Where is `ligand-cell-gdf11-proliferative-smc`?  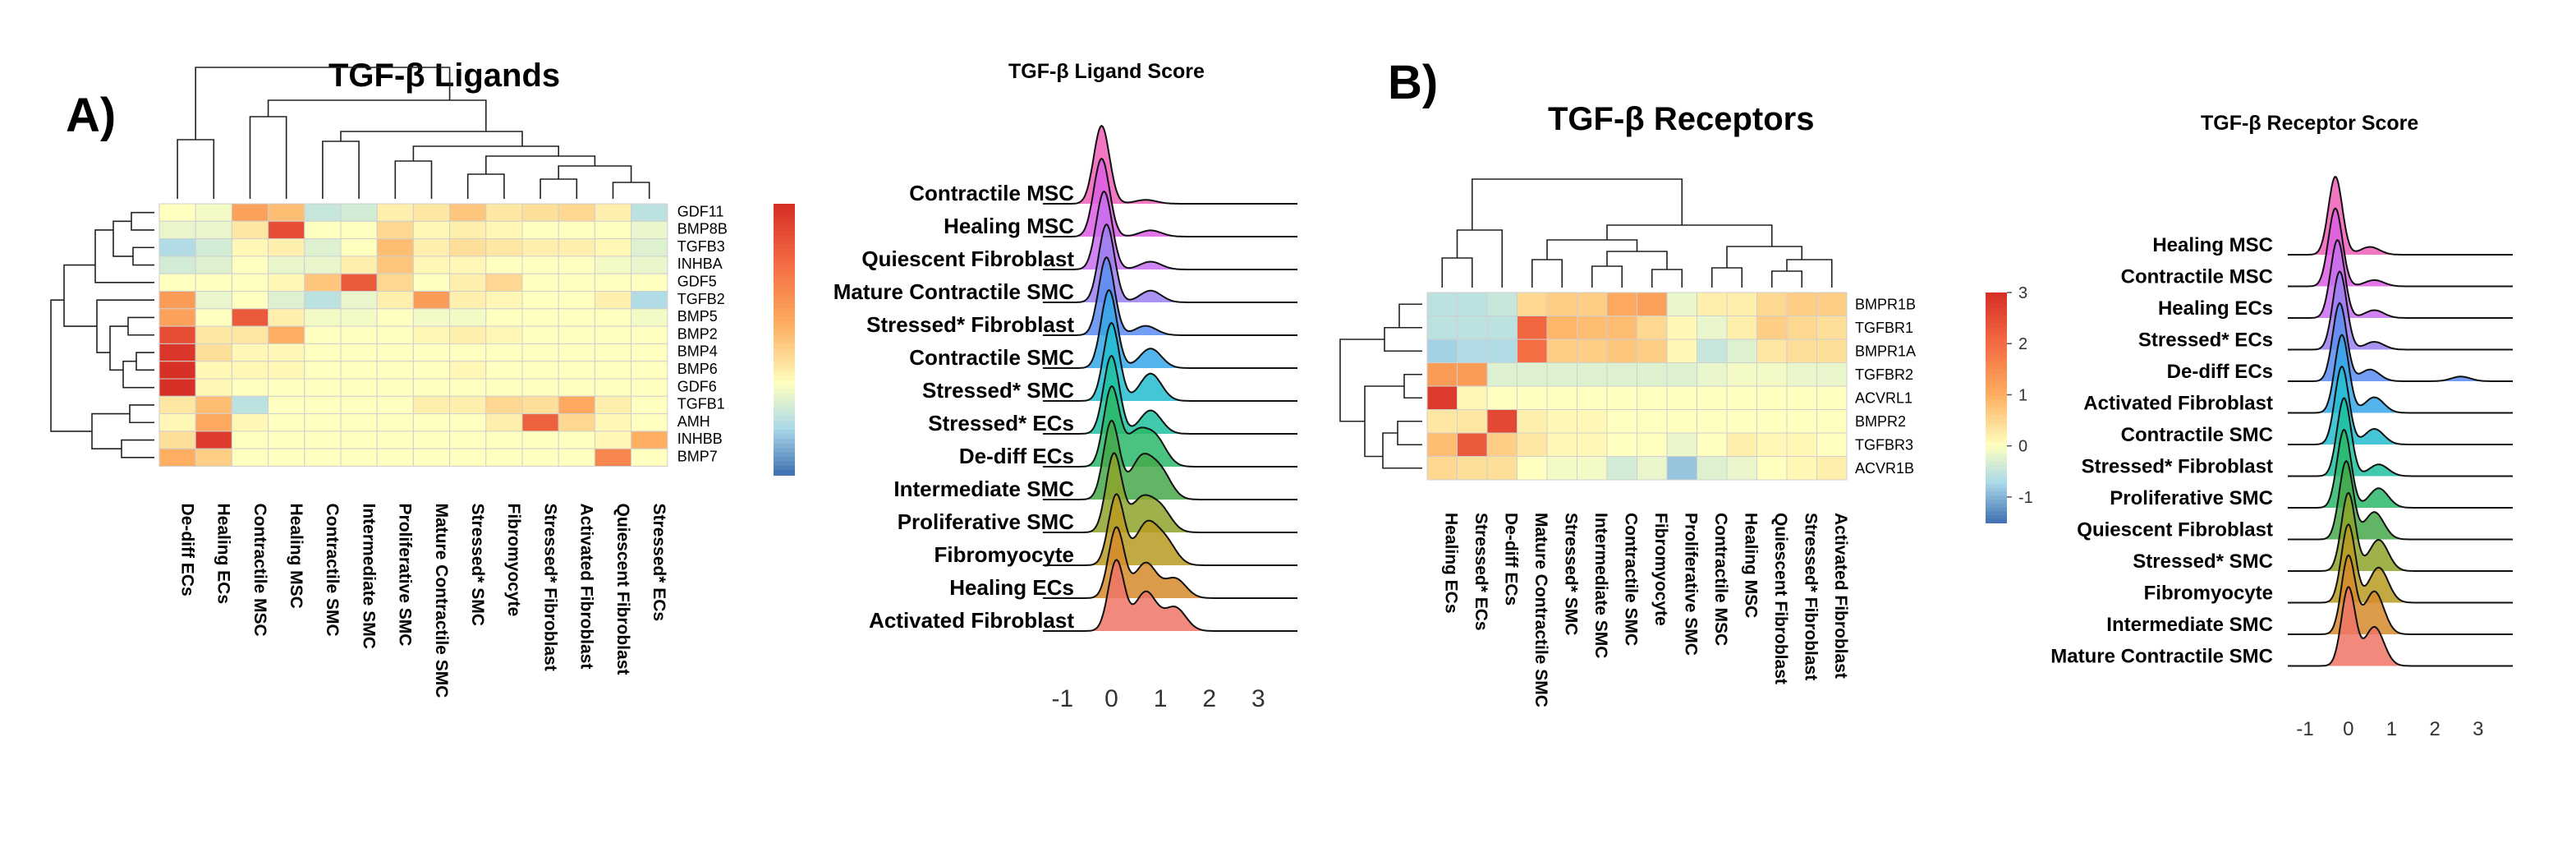
ligand-cell-gdf11-proliferative-smc is located at coordinates (395, 213).